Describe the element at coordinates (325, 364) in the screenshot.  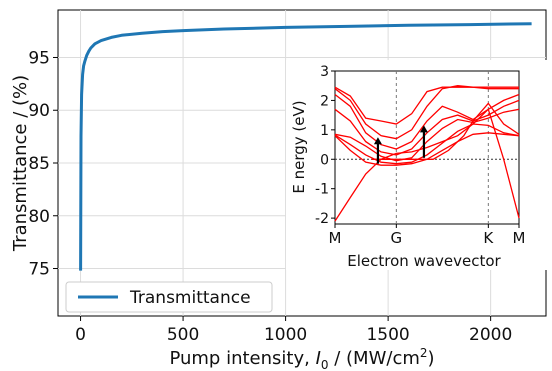
I see `x-axis-label-sub: 0` at that location.